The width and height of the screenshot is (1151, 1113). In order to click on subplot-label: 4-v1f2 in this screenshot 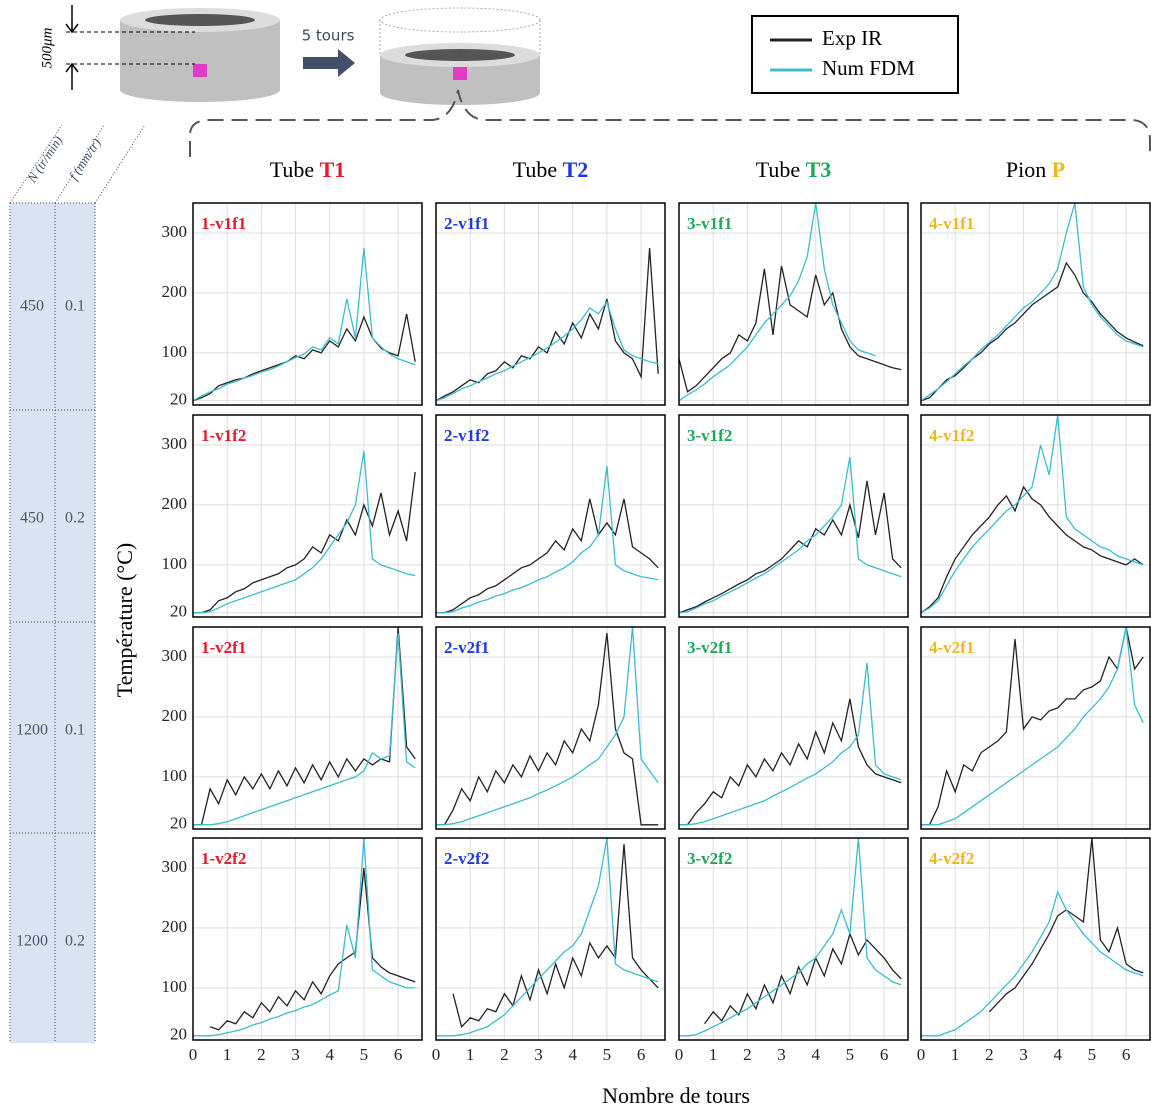, I will do `click(951, 435)`.